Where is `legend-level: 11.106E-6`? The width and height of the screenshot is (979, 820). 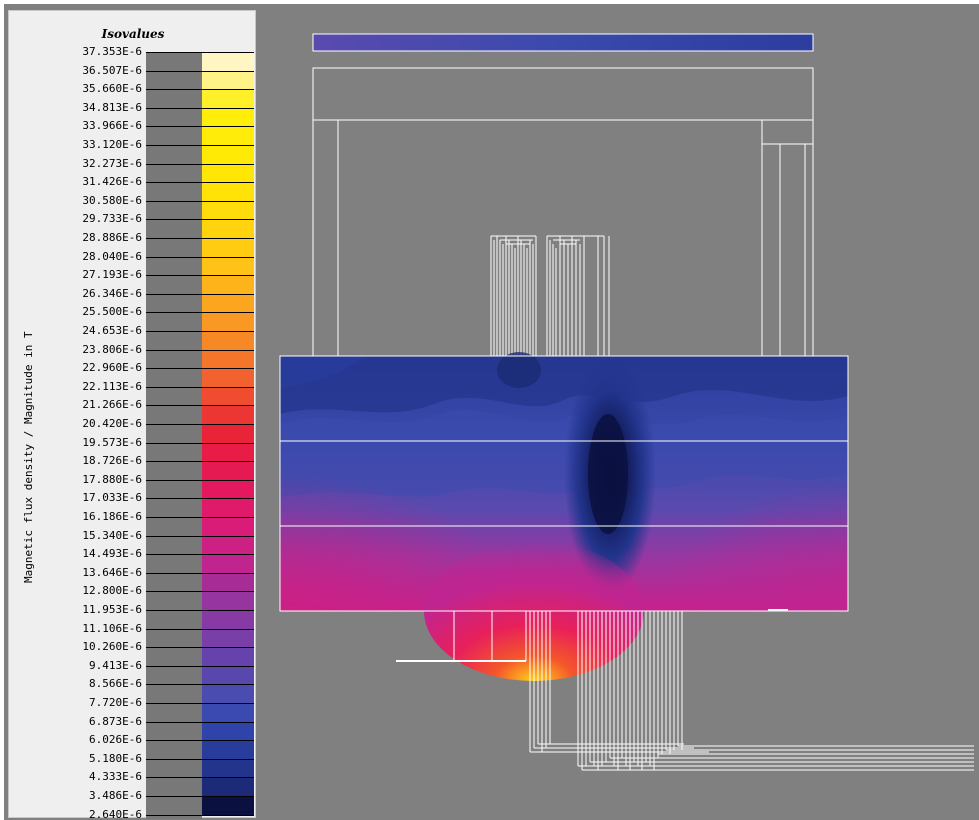
legend-level: 11.106E-6 is located at coordinates (133, 635).